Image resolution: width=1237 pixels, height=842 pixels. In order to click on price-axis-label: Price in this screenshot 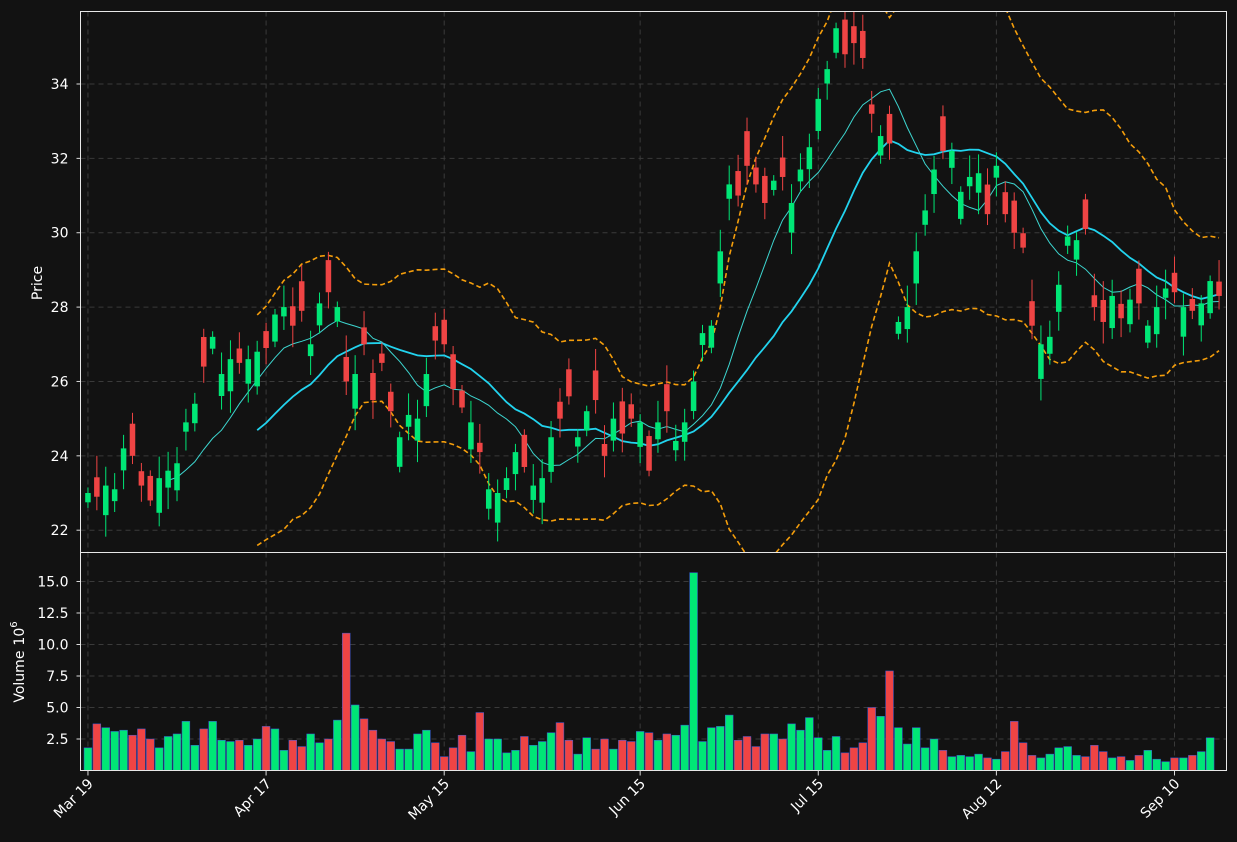, I will do `click(38, 283)`.